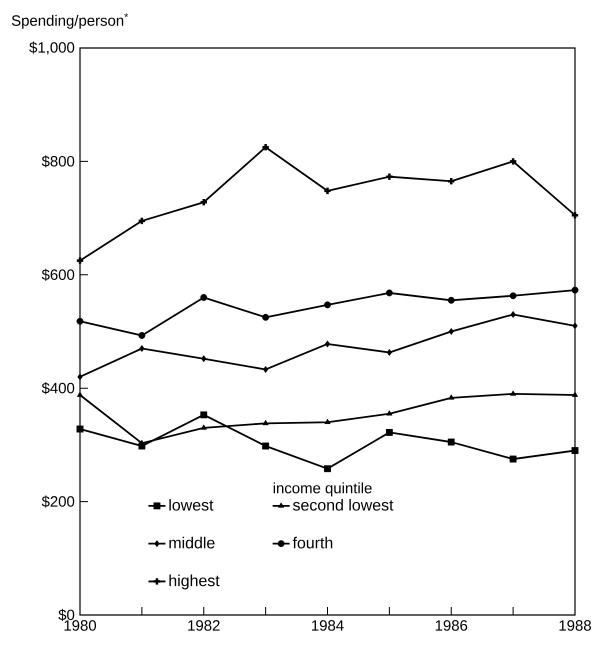  What do you see at coordinates (58, 274) in the screenshot?
I see `y-tick-label: $600` at bounding box center [58, 274].